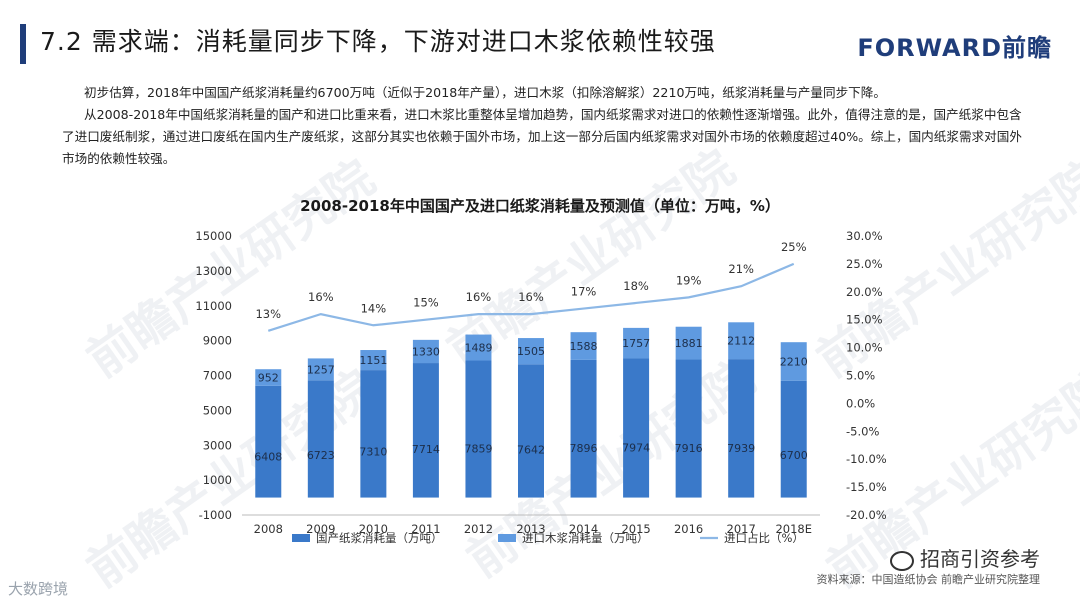 This screenshot has width=1080, height=608. I want to click on line-data-label: 13%, so click(268, 314).